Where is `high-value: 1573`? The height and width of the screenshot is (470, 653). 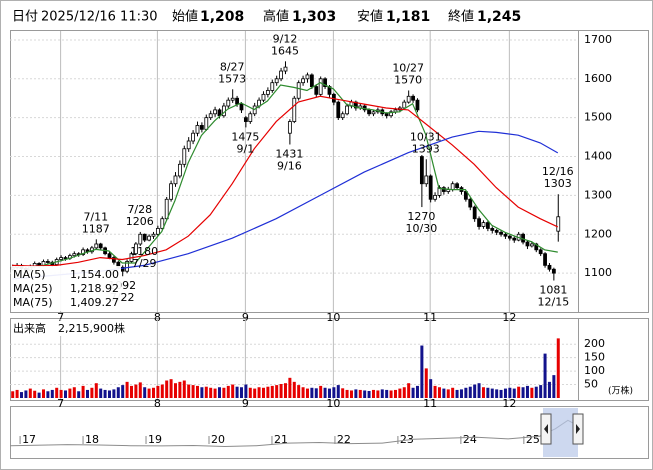
high-value: 1573 is located at coordinates (232, 78).